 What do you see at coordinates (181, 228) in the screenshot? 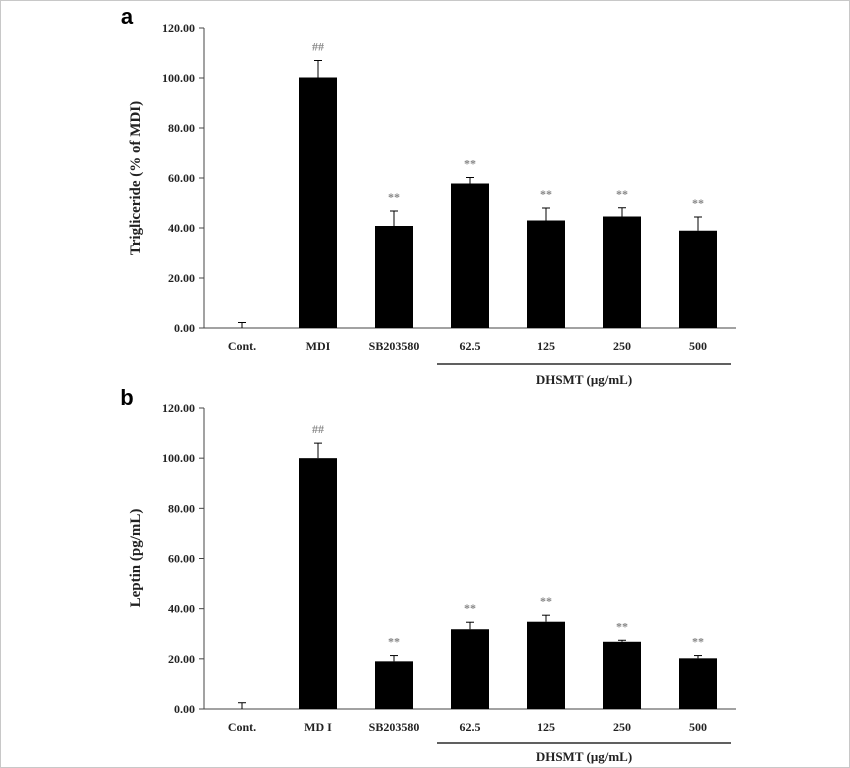
I see `panel-a-y-tick-label: 40.00` at bounding box center [181, 228].